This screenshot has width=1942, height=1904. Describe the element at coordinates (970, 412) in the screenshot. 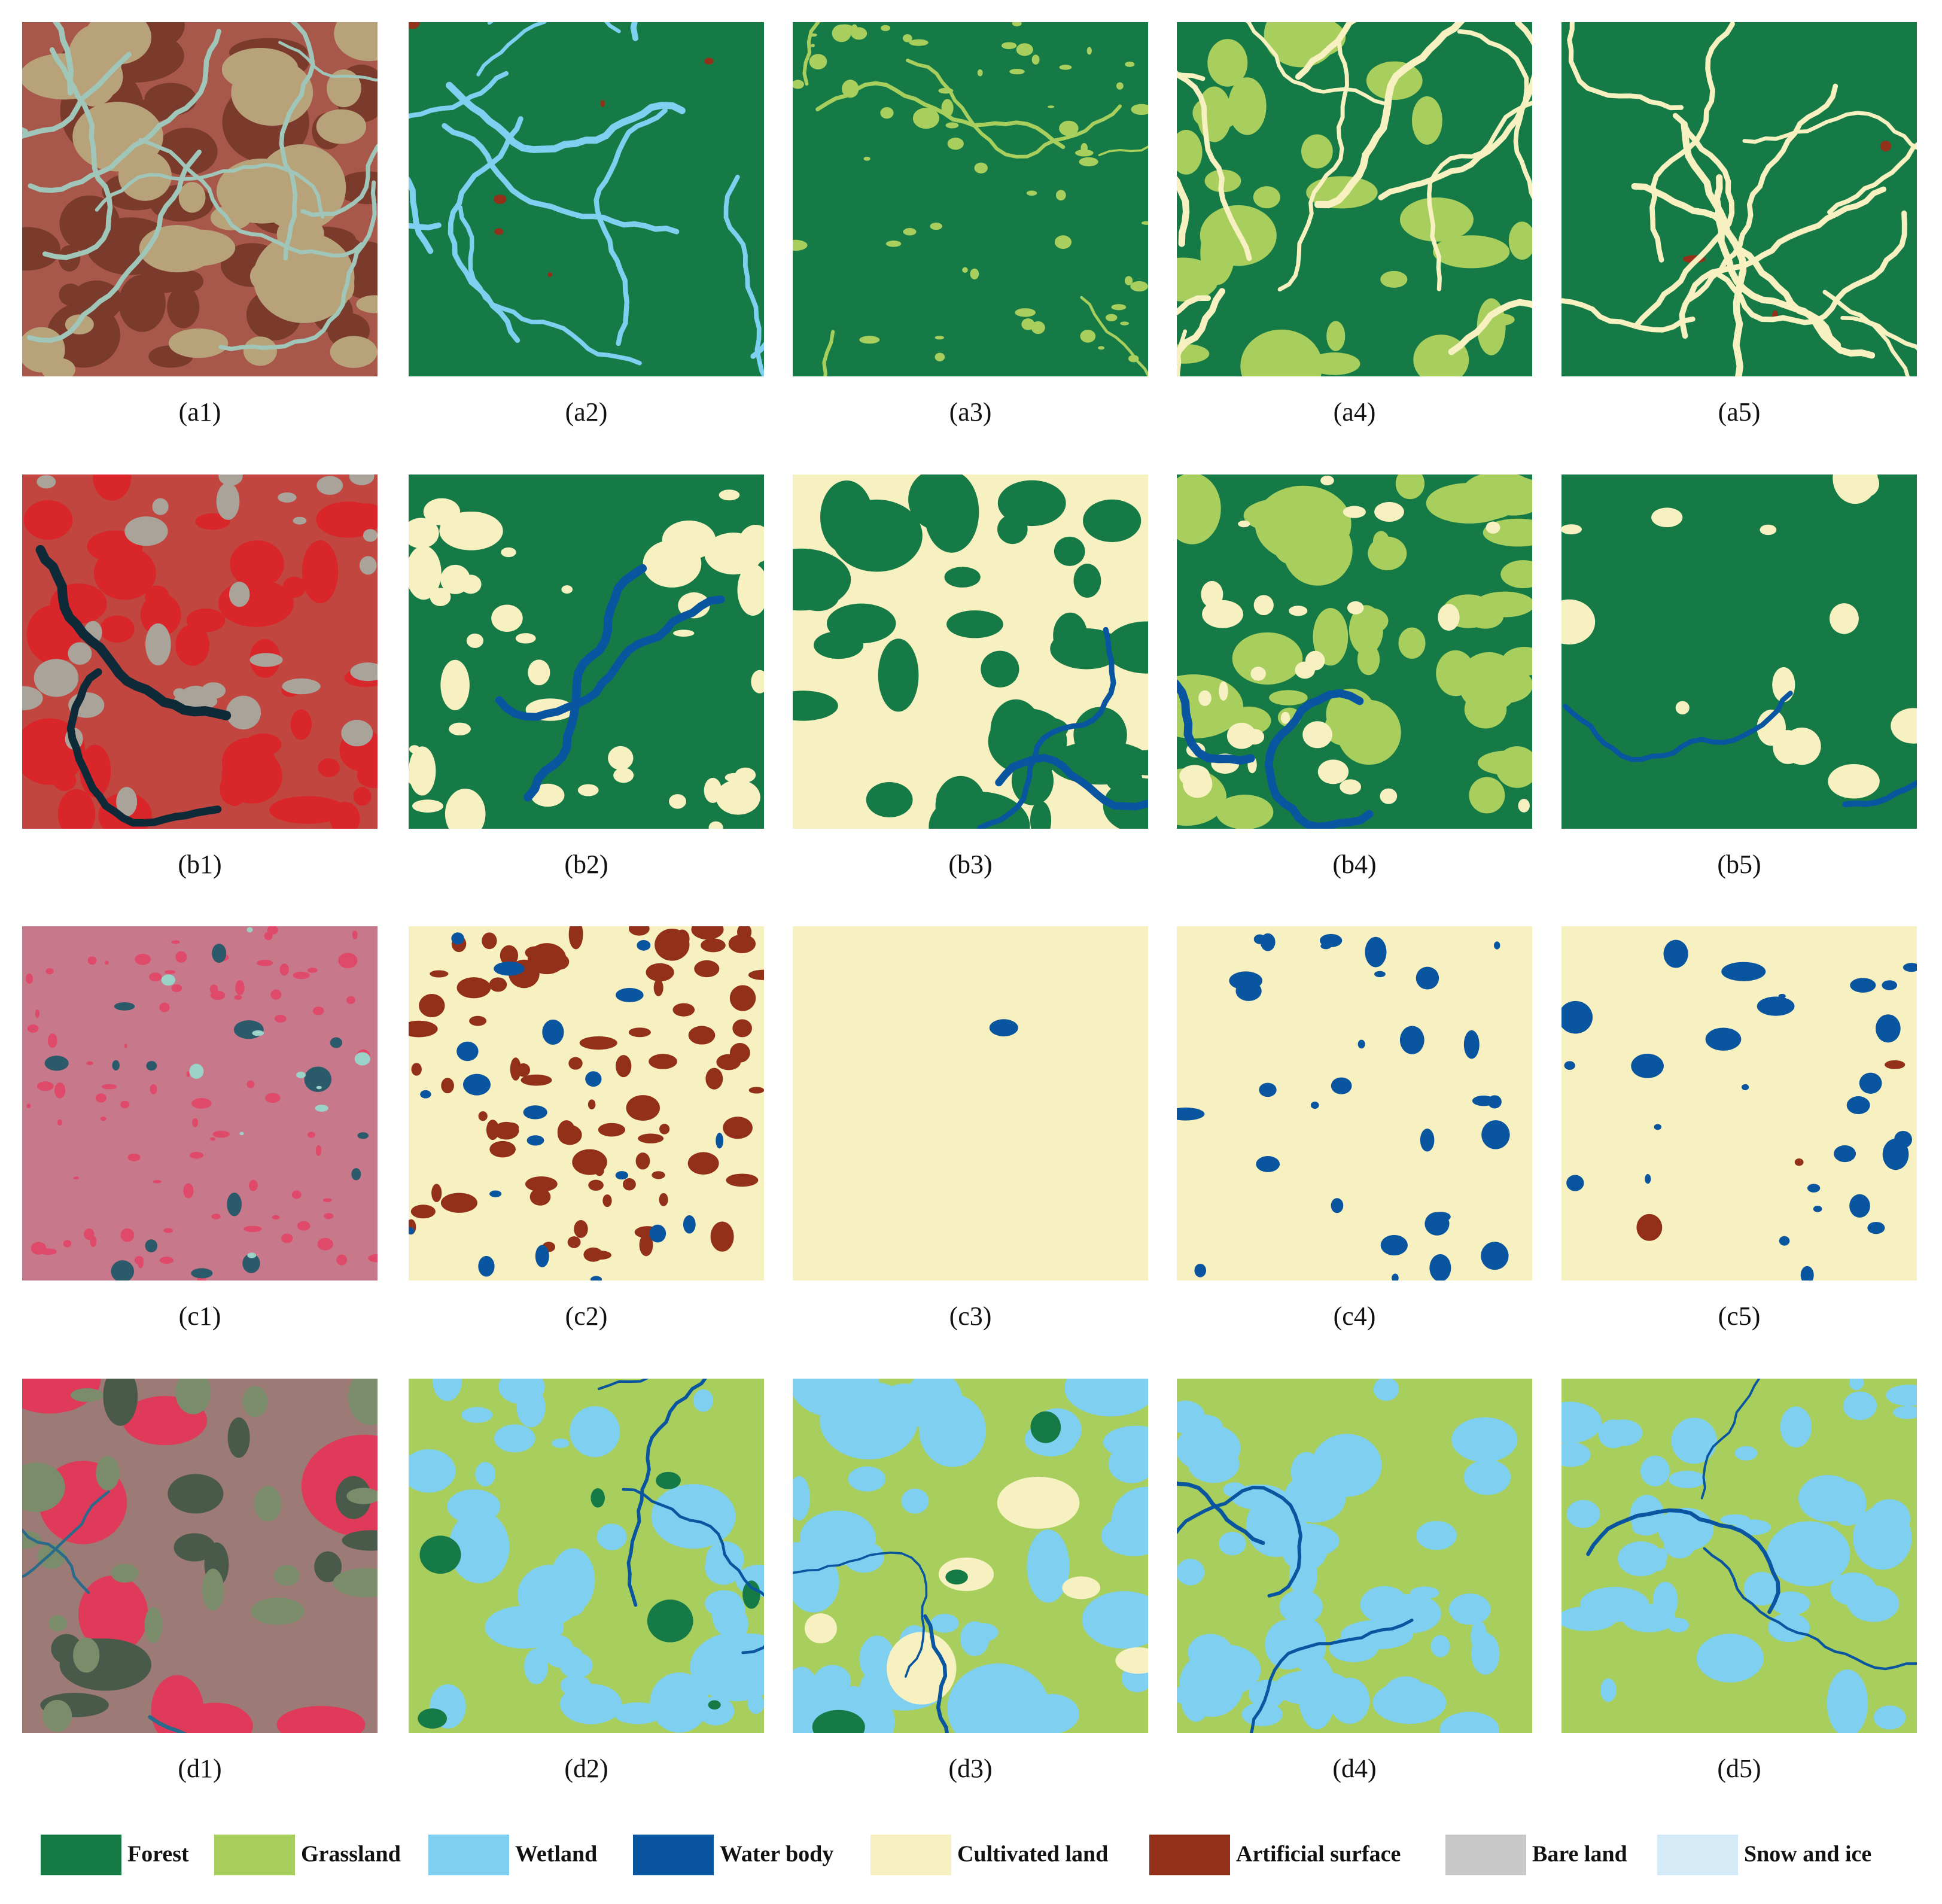

I see `panel-caption: (a3)` at that location.